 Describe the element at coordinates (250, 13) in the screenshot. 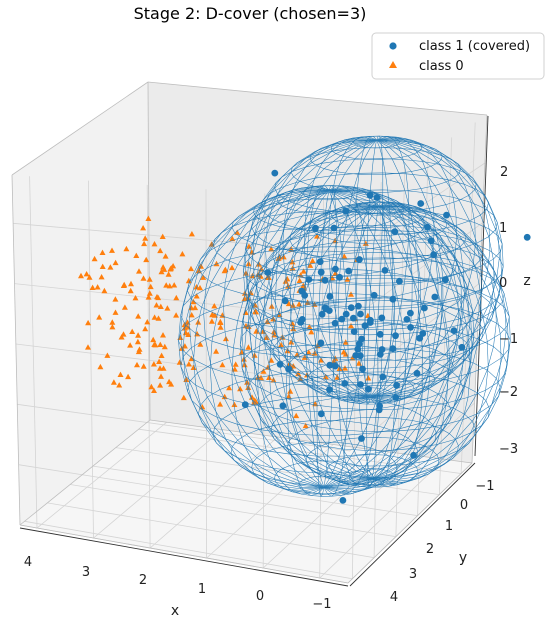

I see `chart-title: Stage 2: D-cover (chosen=3)` at that location.